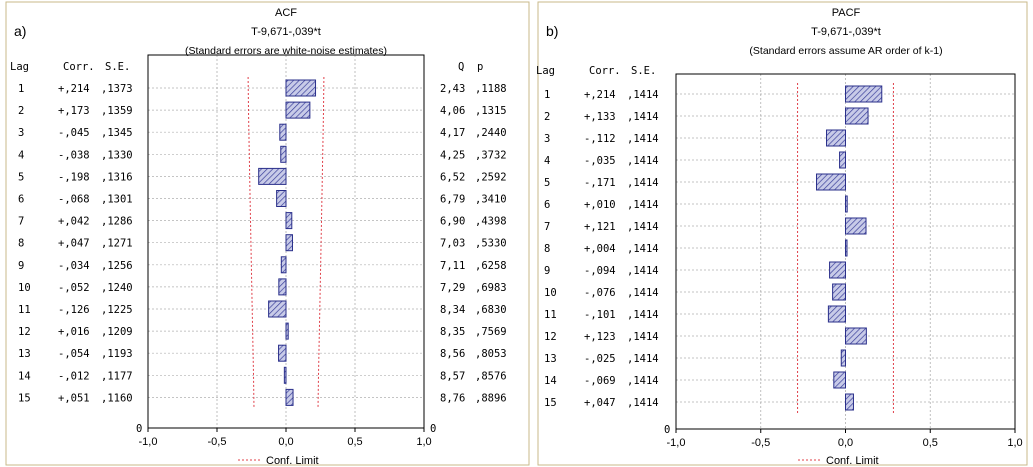 The image size is (1033, 467). Describe the element at coordinates (117, 288) in the screenshot. I see `se-value: ,1240` at that location.